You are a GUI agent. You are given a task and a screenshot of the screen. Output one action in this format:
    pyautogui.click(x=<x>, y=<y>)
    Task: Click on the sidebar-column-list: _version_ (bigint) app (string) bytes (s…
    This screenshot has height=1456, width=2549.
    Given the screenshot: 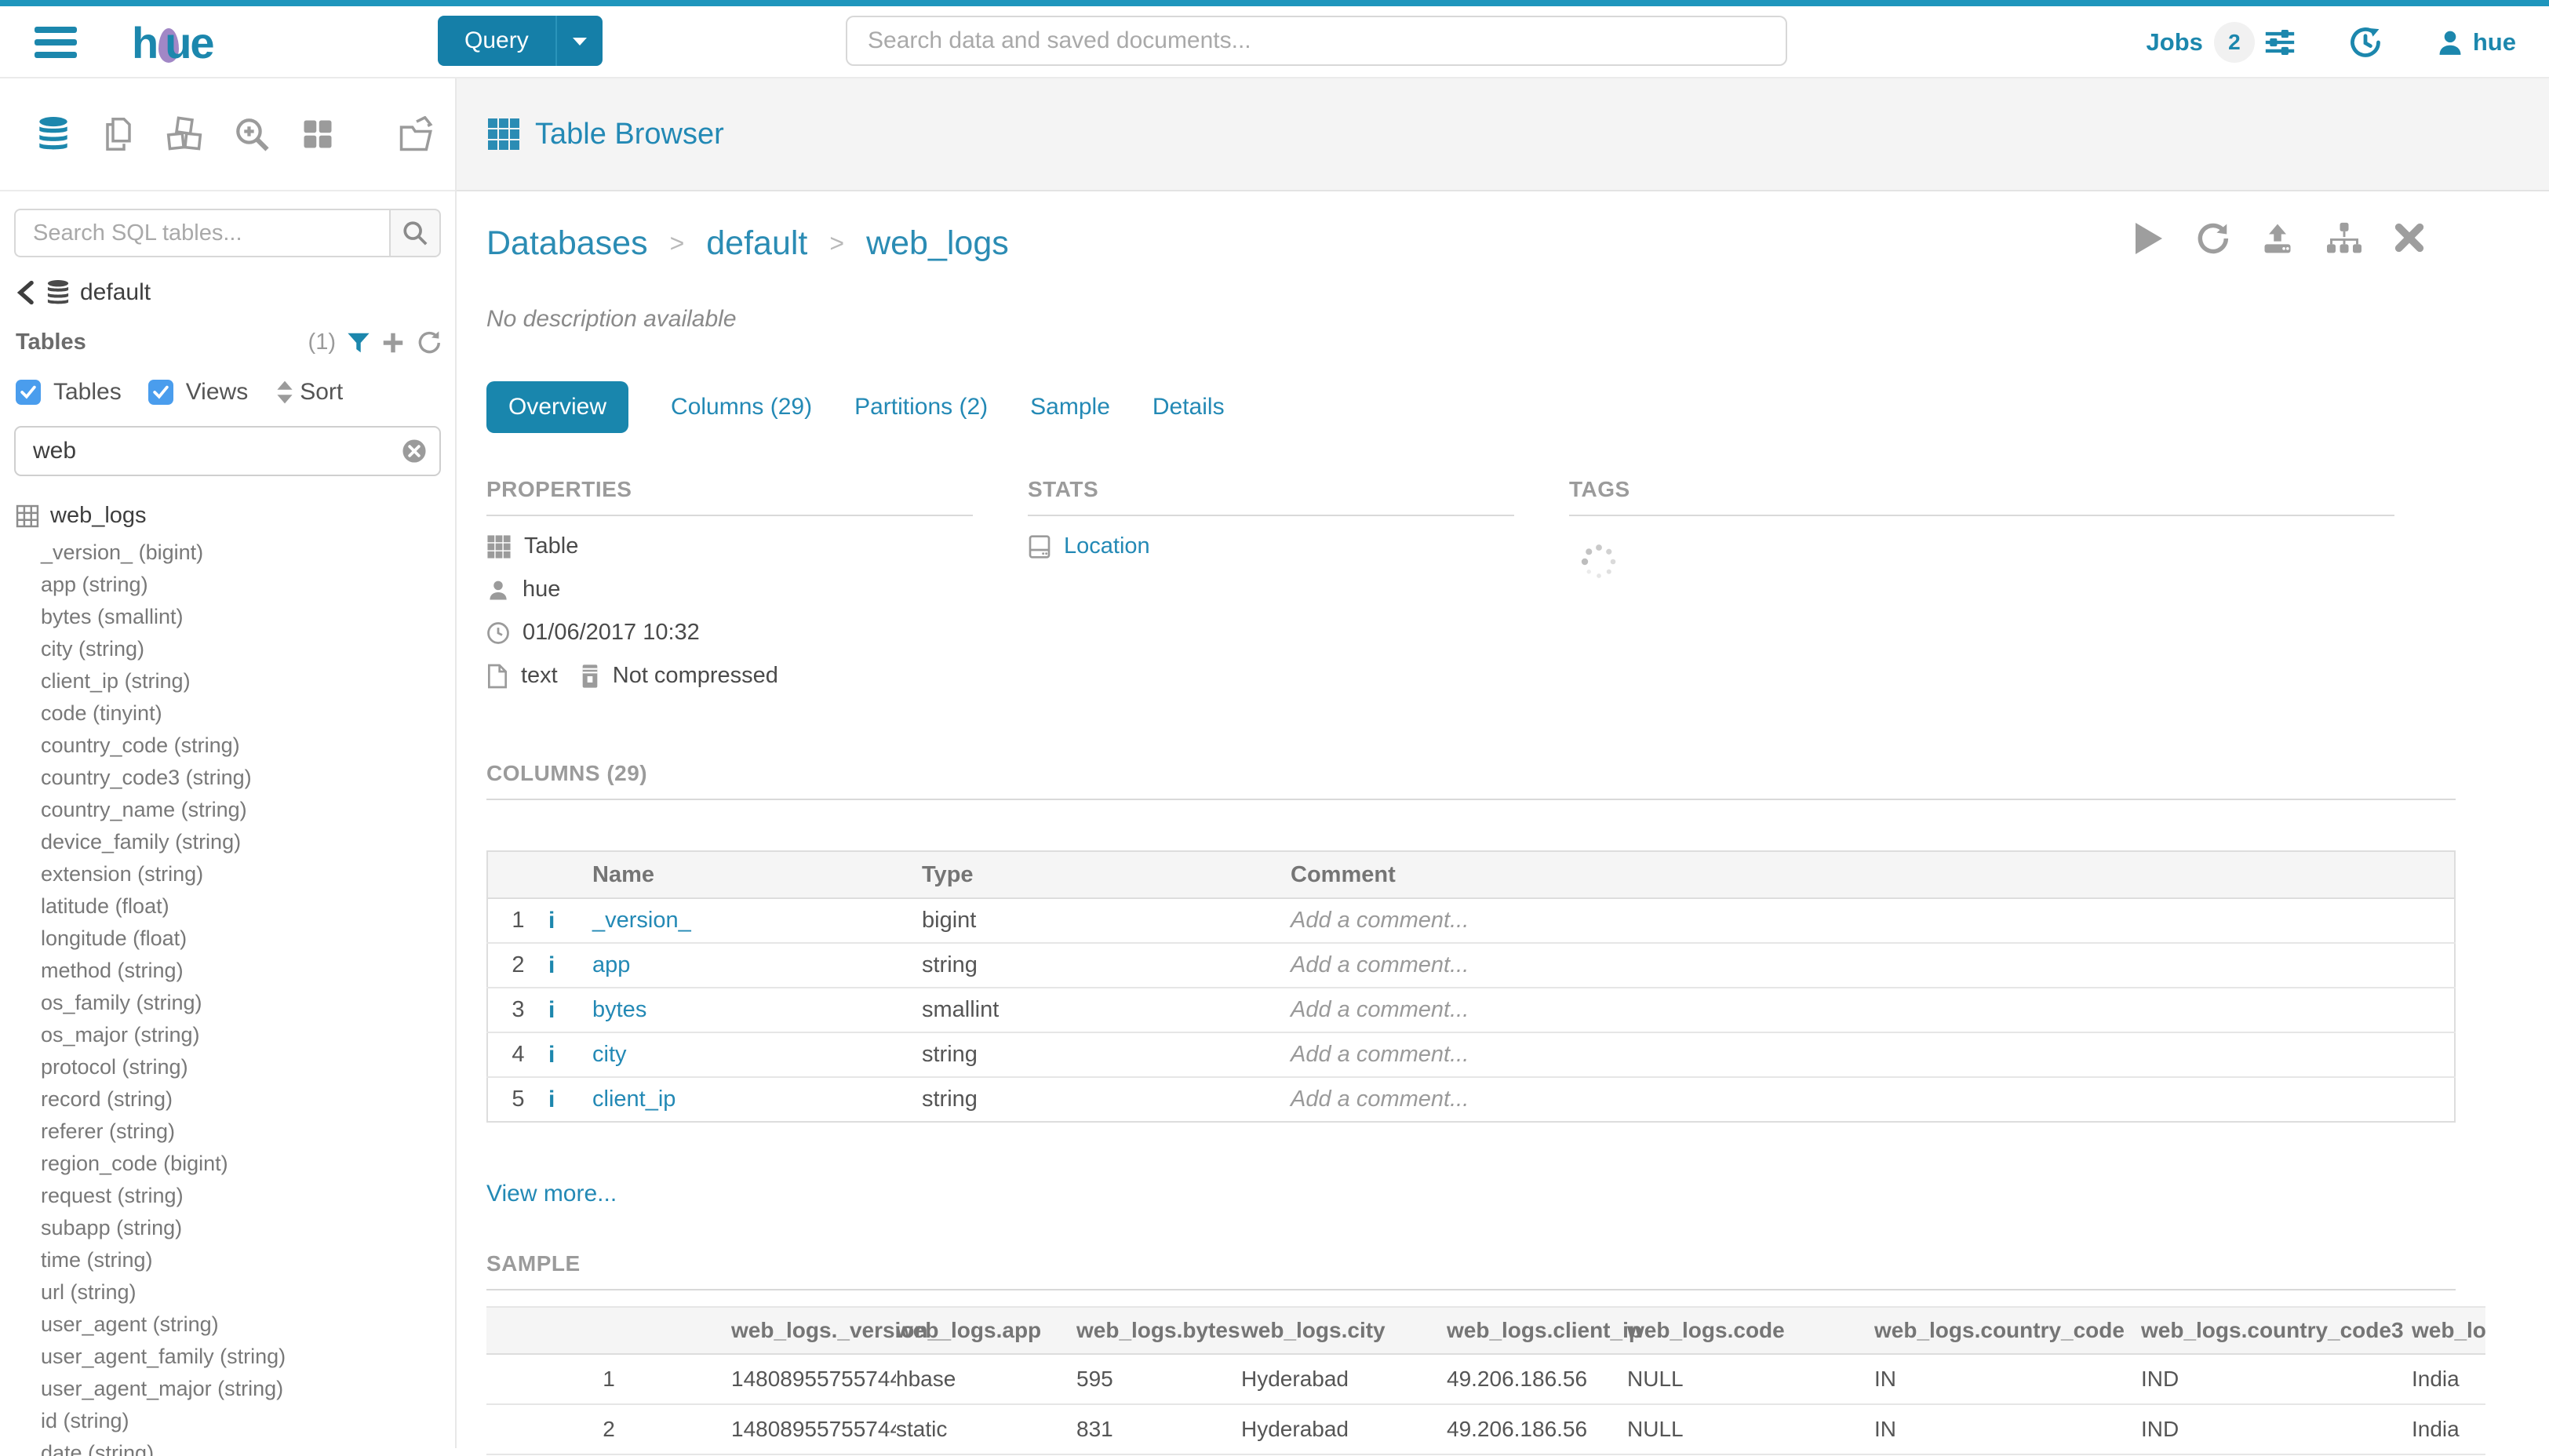 What is the action you would take?
    pyautogui.click(x=227, y=996)
    